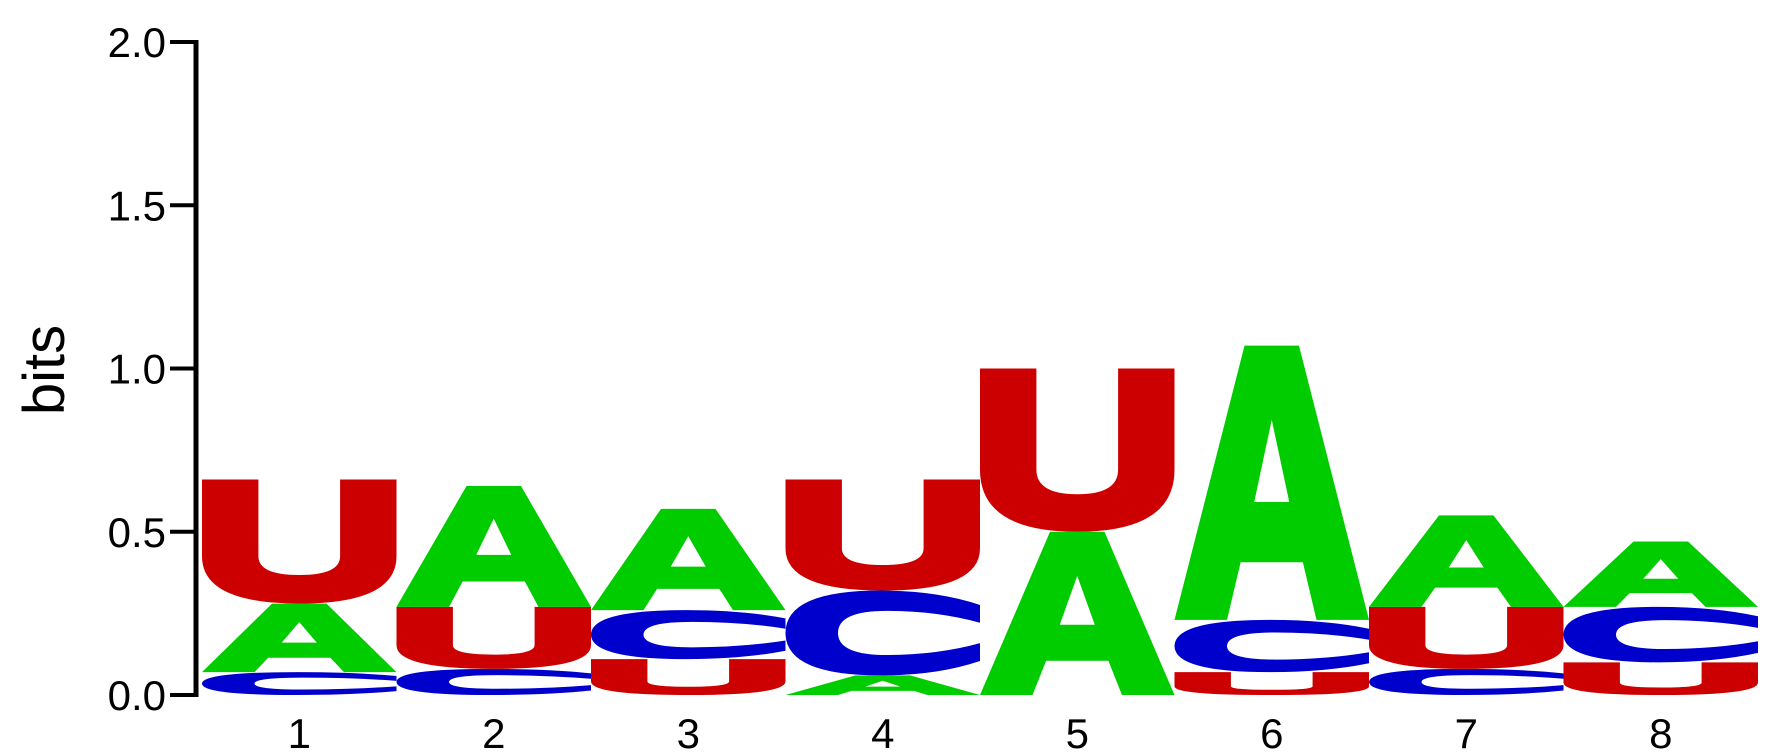  What do you see at coordinates (137, 205) in the screenshot?
I see `y-tick-label: 1.5` at bounding box center [137, 205].